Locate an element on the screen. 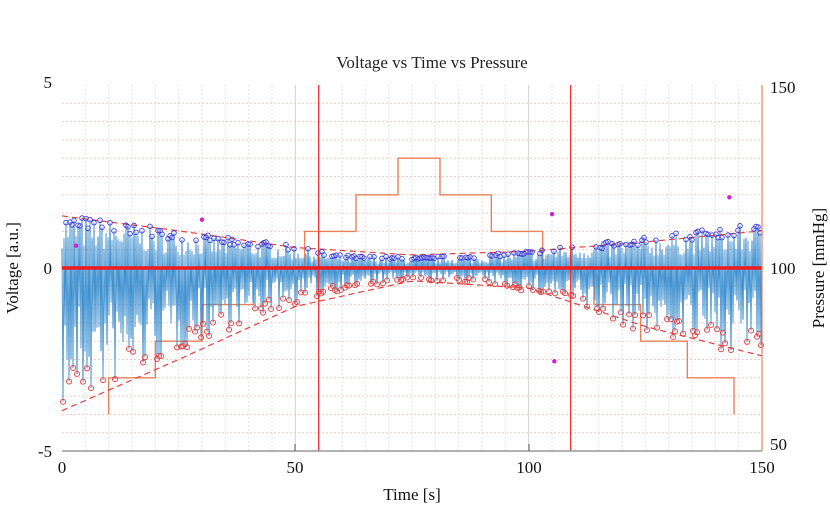  chart-title: Voltage vs Time vs Pressure is located at coordinates (431, 62).